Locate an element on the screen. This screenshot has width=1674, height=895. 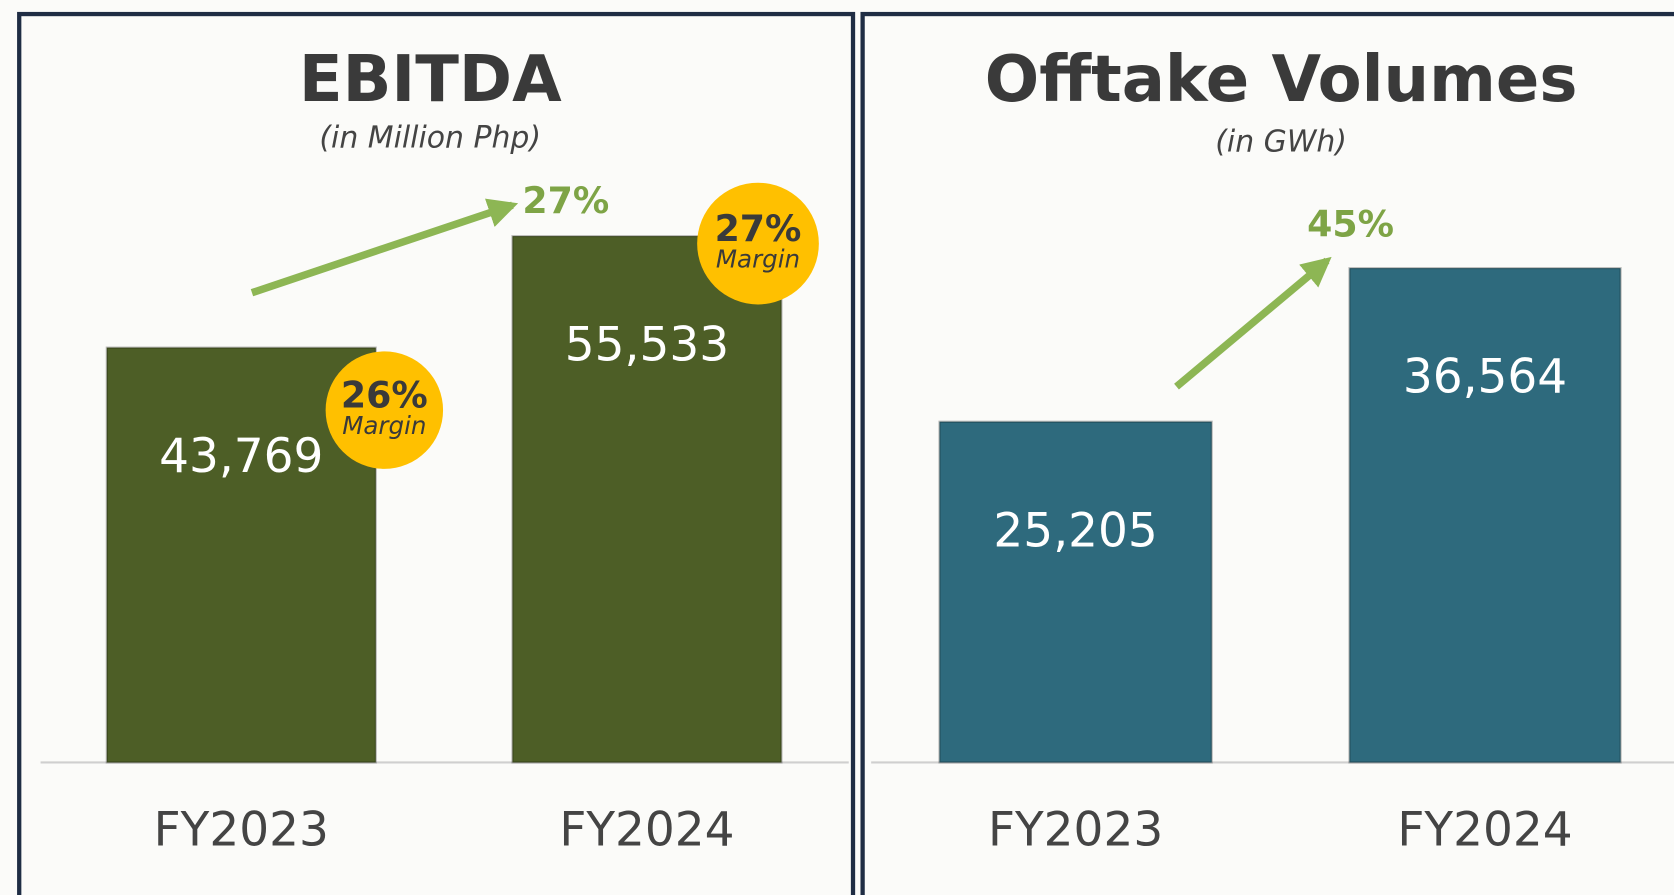
value-label: 36,564 is located at coordinates (1485, 377).